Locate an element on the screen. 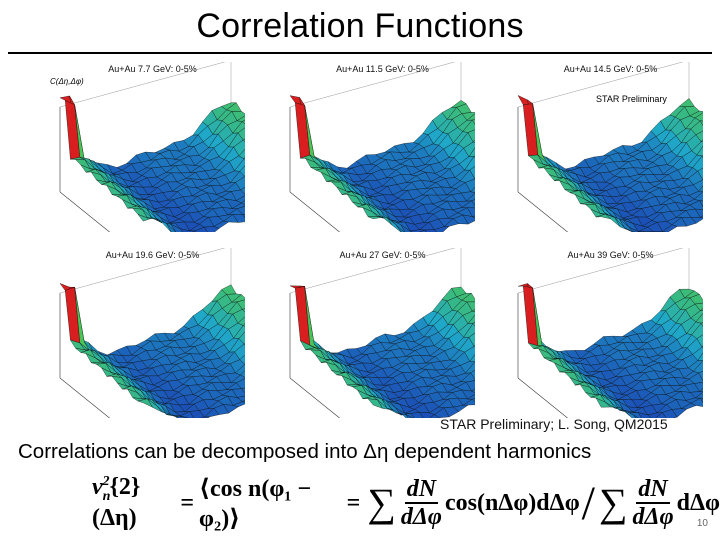 This screenshot has width=720, height=540. sum-symbol-2: ∑ is located at coordinates (613, 502).